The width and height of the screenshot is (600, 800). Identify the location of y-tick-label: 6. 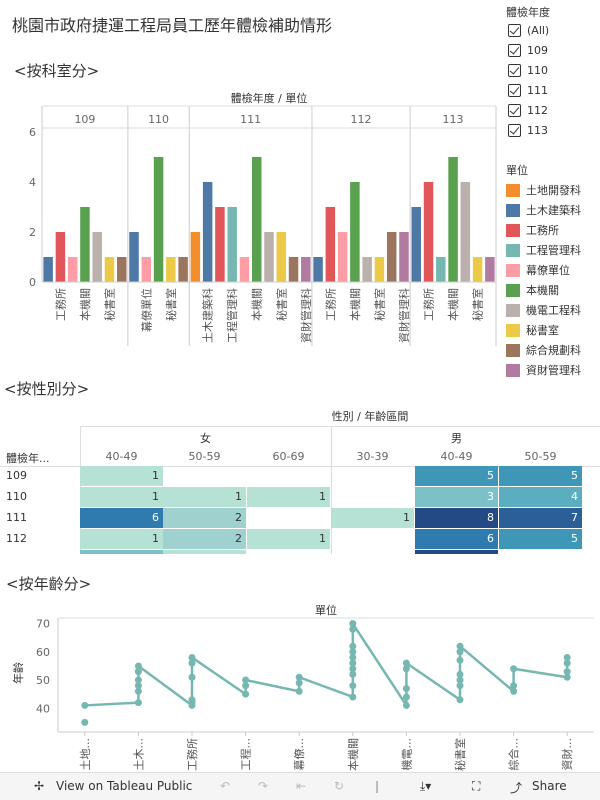
(32, 132).